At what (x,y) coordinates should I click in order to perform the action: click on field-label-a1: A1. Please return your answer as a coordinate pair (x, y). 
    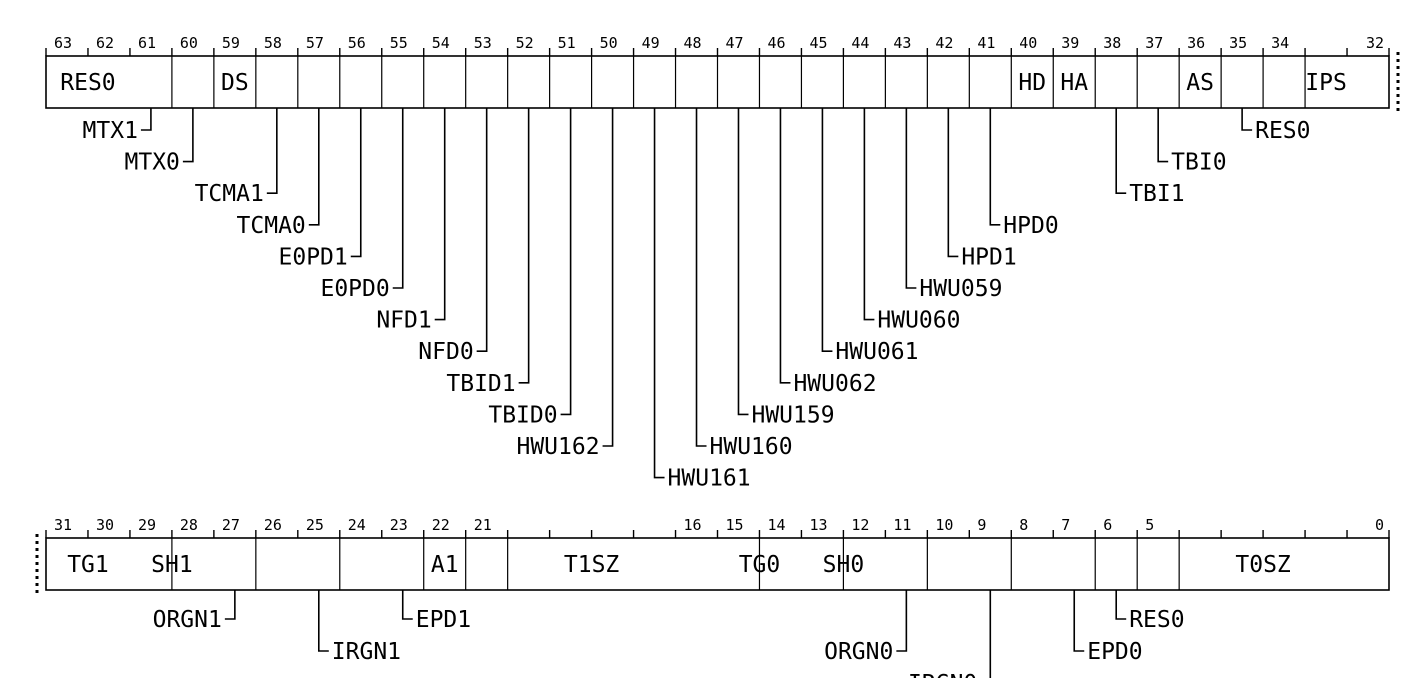
    Looking at the image, I should click on (445, 565).